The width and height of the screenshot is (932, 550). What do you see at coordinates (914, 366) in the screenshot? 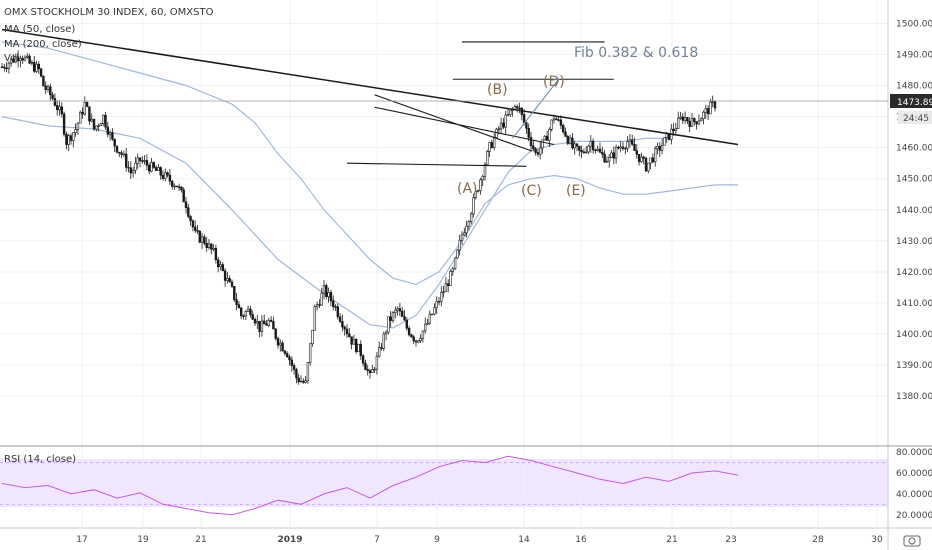
I see `price-tick-label: 1390.00` at bounding box center [914, 366].